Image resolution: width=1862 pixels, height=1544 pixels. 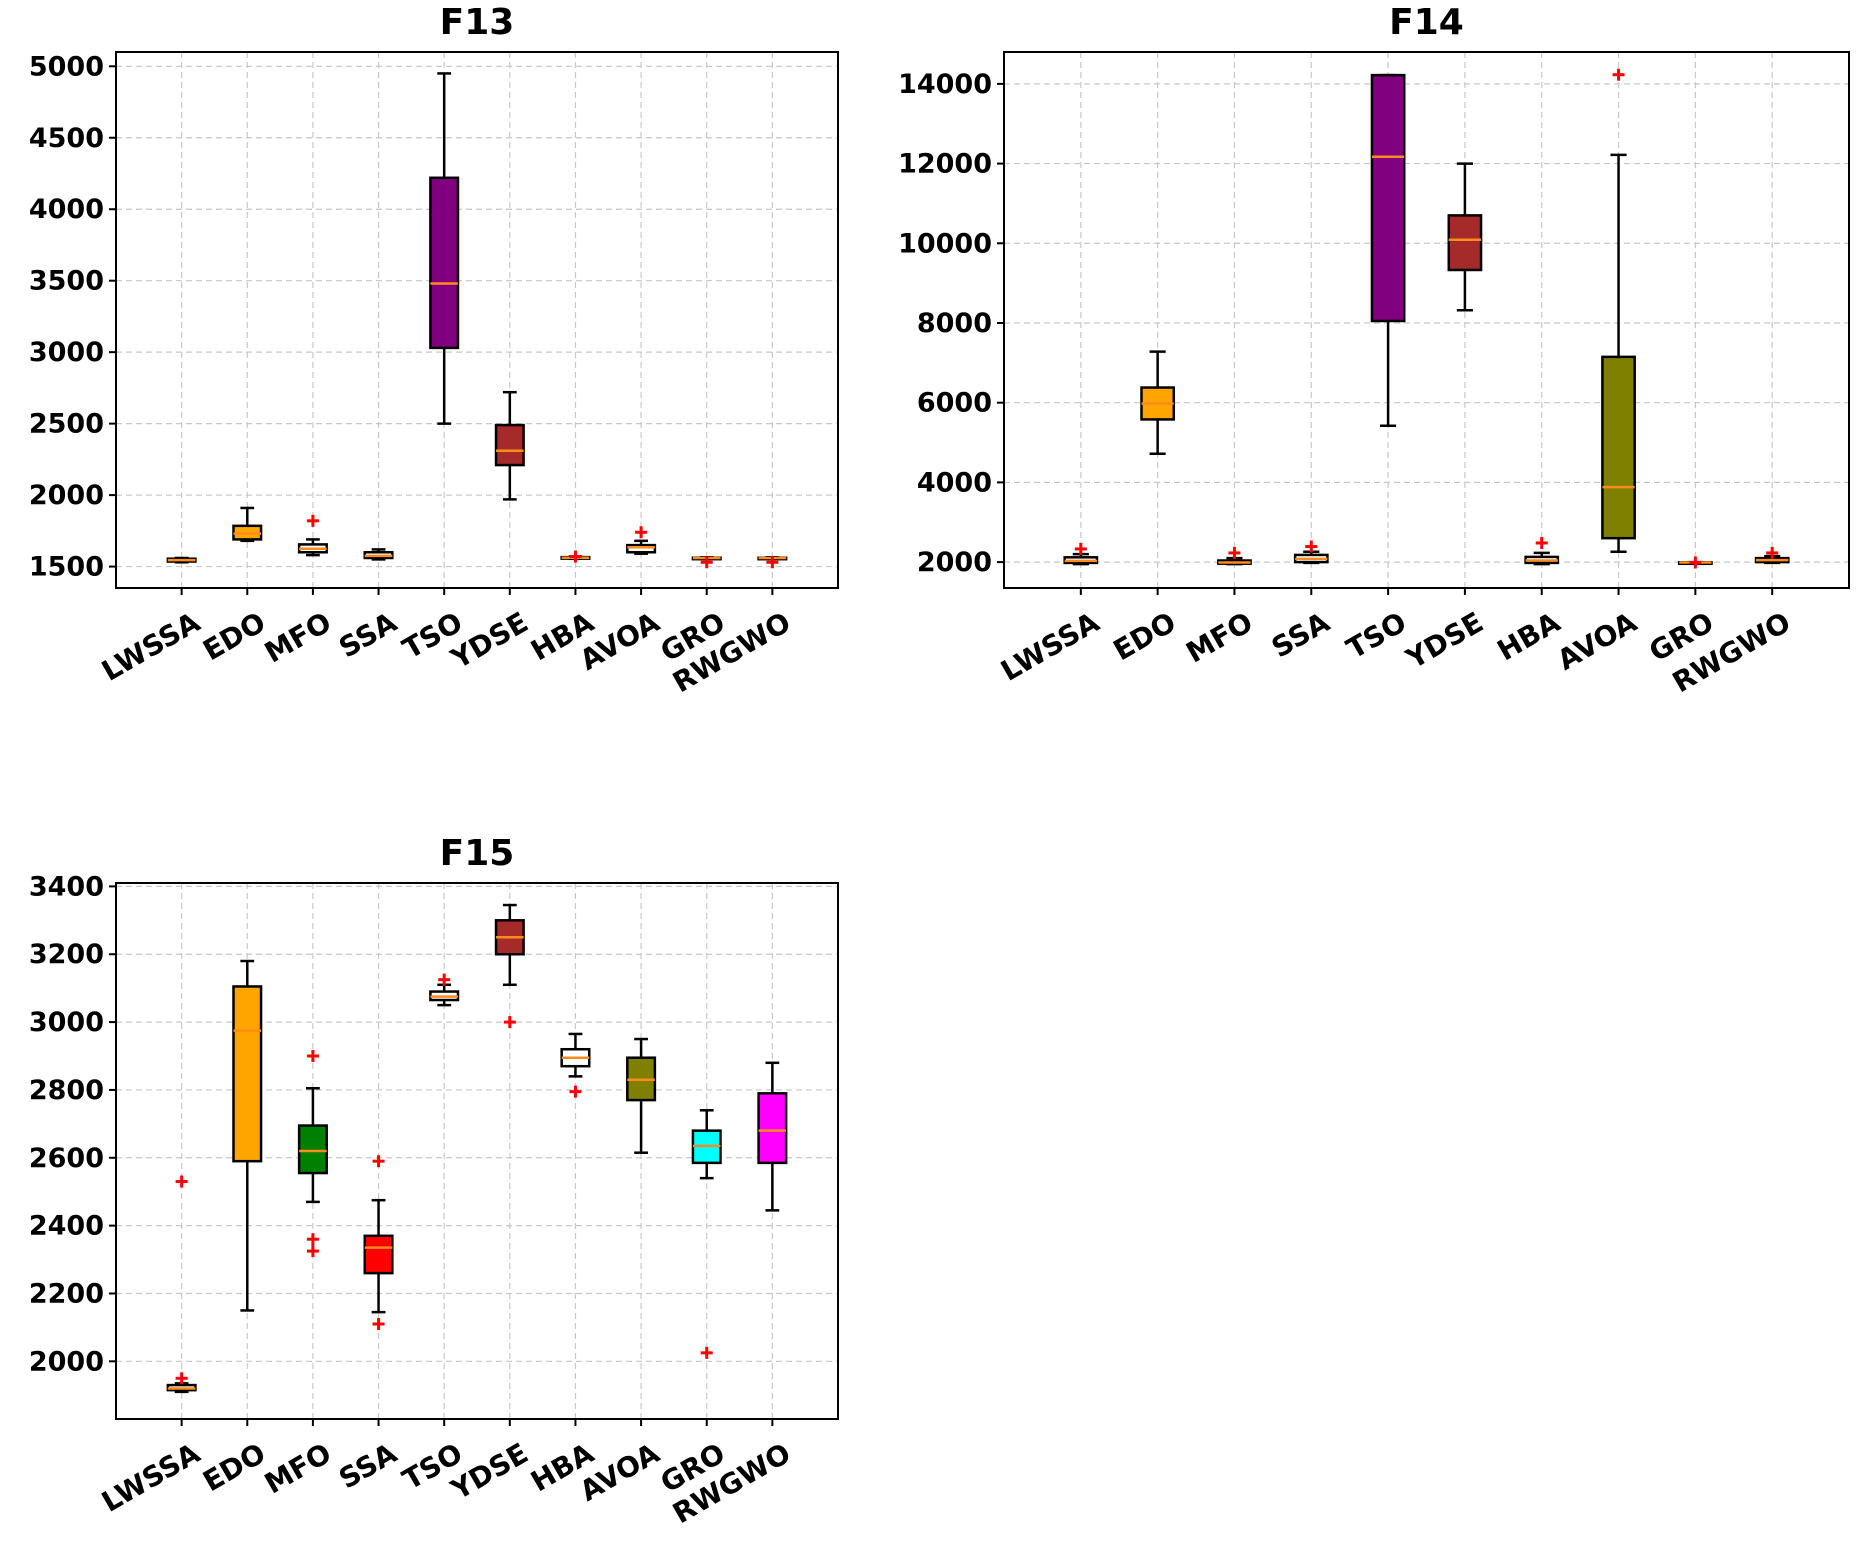 I want to click on chart-title: F15, so click(x=477, y=853).